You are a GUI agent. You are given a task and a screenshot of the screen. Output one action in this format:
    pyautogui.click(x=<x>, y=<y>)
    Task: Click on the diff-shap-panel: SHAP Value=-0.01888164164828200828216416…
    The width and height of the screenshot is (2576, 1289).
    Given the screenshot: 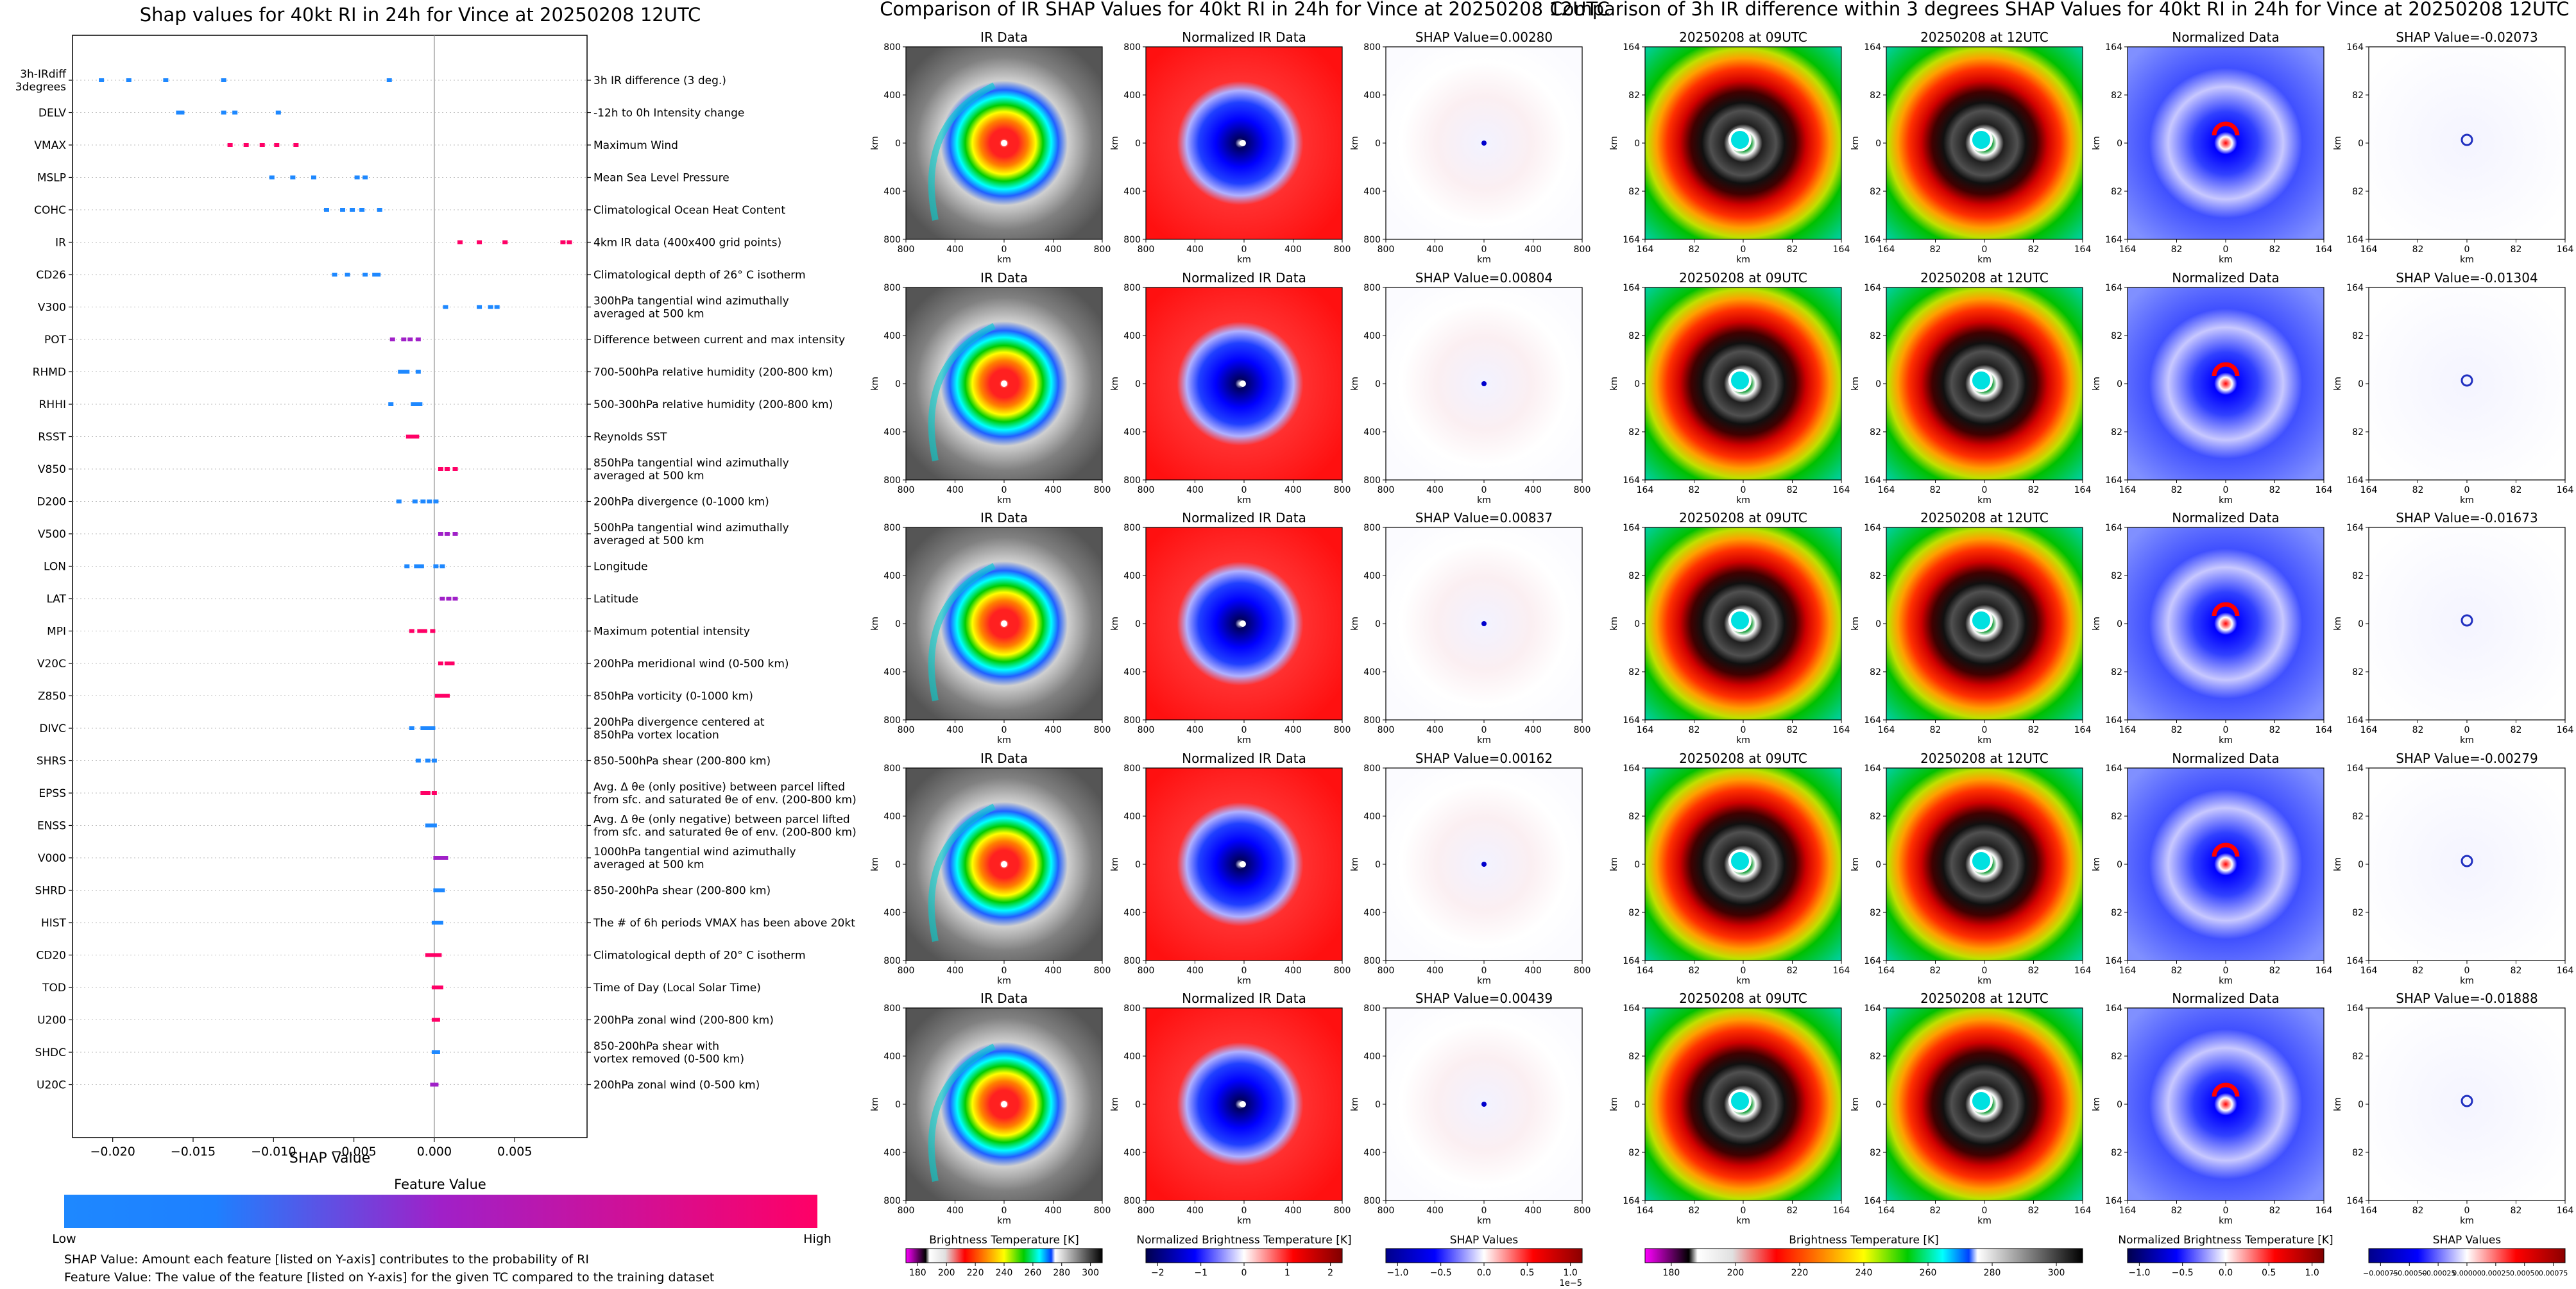 What is the action you would take?
    pyautogui.click(x=2453, y=1108)
    